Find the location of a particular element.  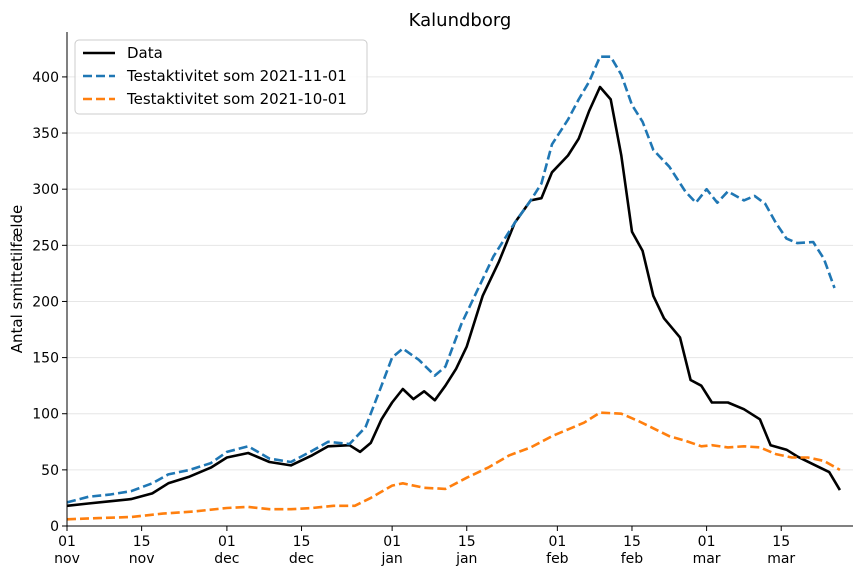

y-ticks: 0 50 100 150 200 250 300 350 400 is located at coordinates (49, 302).